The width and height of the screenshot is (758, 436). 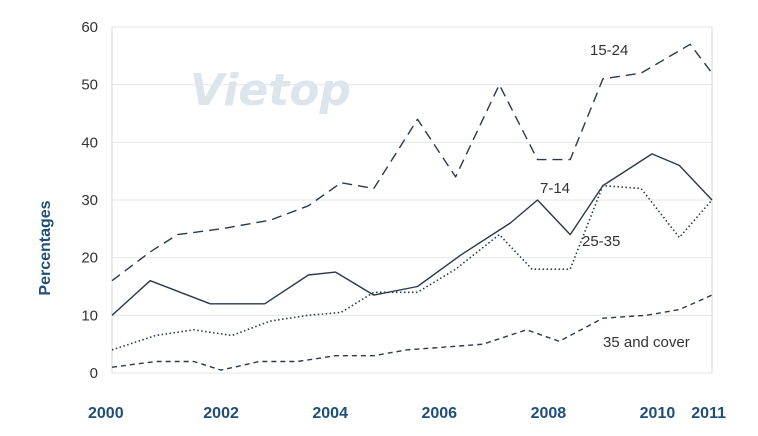 What do you see at coordinates (221, 413) in the screenshot?
I see `x-tick-label: 2002` at bounding box center [221, 413].